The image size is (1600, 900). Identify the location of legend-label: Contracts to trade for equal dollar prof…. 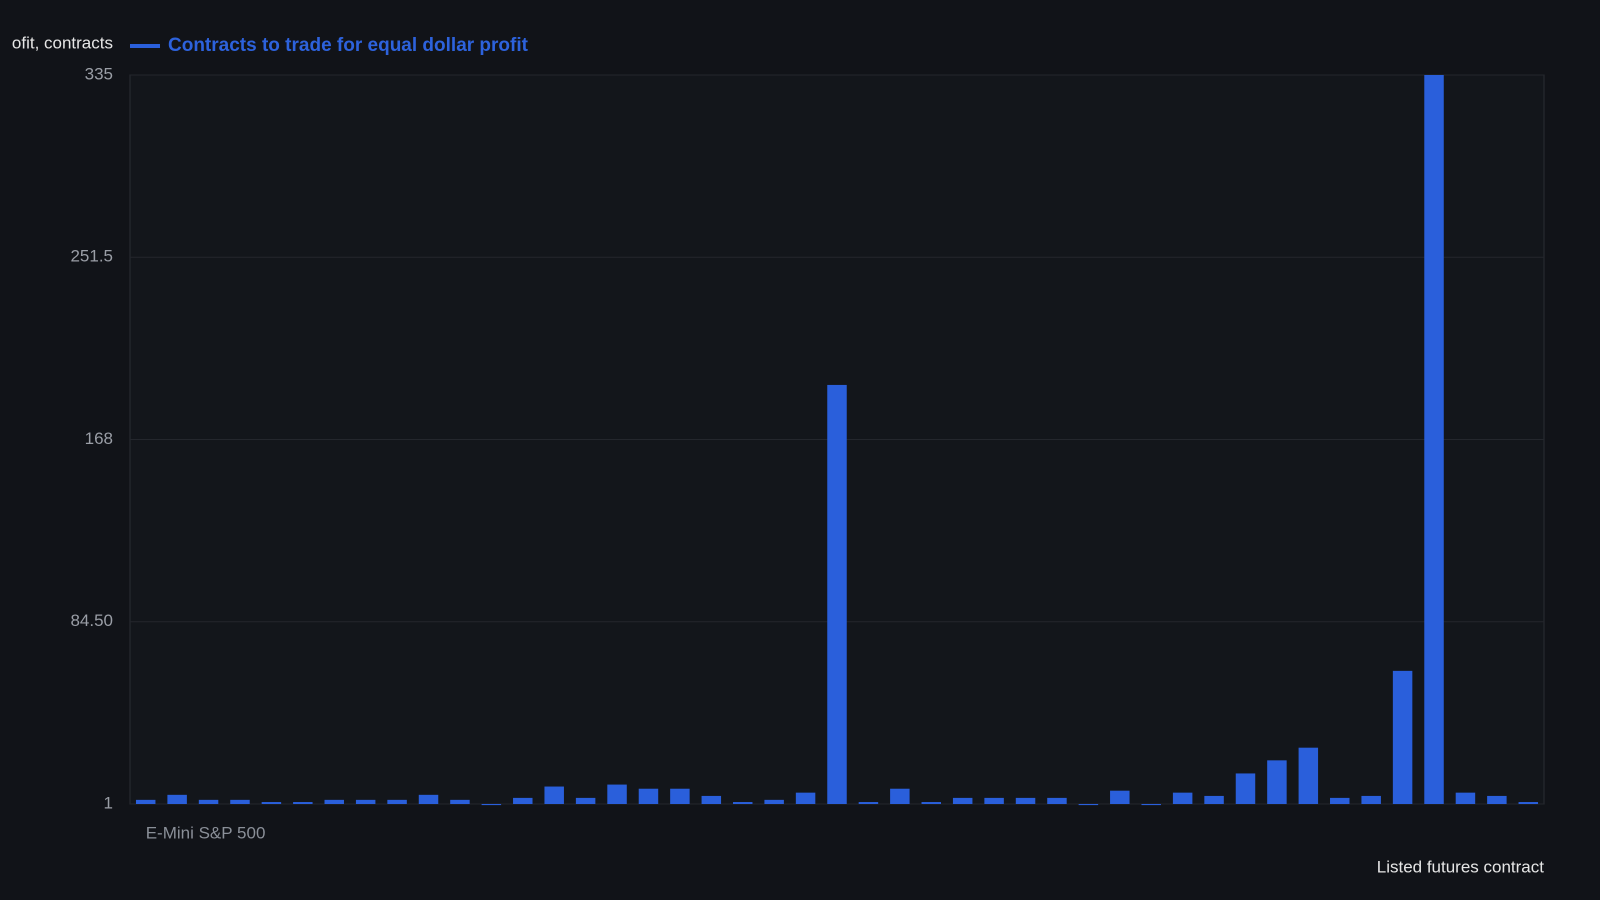
(348, 45).